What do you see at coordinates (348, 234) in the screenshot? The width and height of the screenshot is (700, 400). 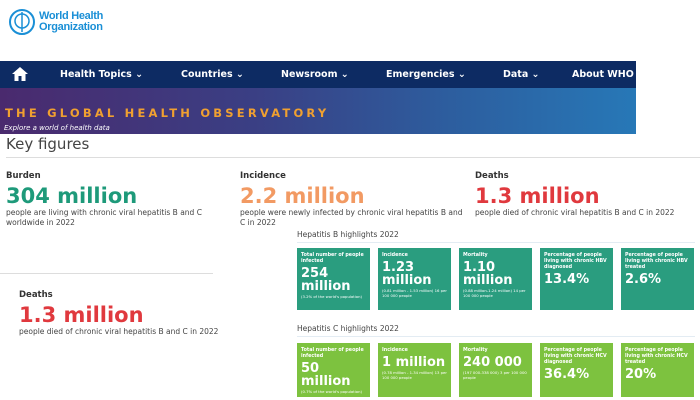 I see `hep-b-heading: Hepatitis B highlights 2022` at bounding box center [348, 234].